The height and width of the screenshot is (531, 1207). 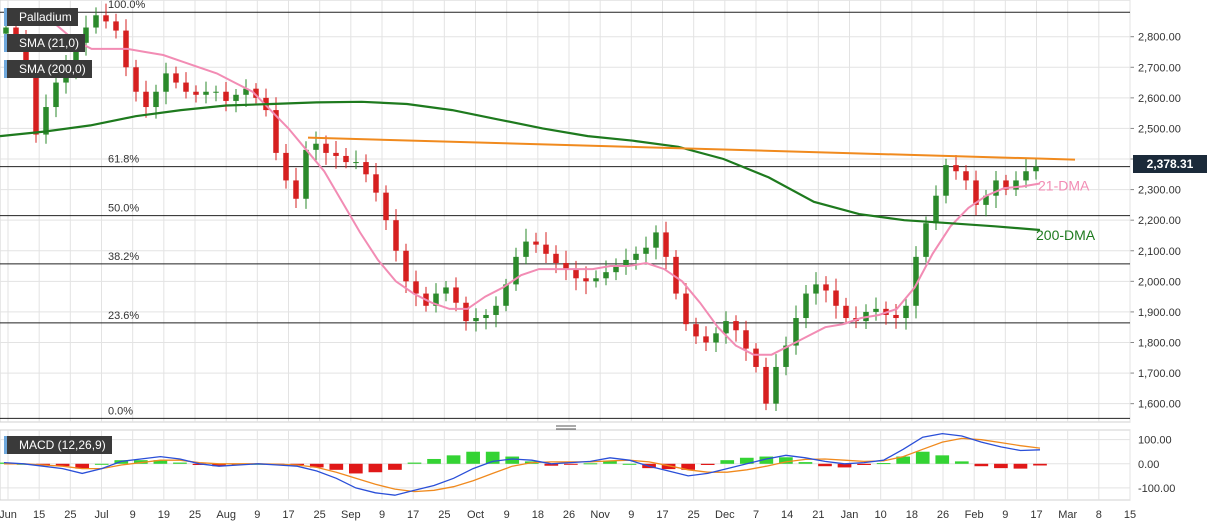 I want to click on y-tick-label: 2,700.00, so click(x=1159, y=68).